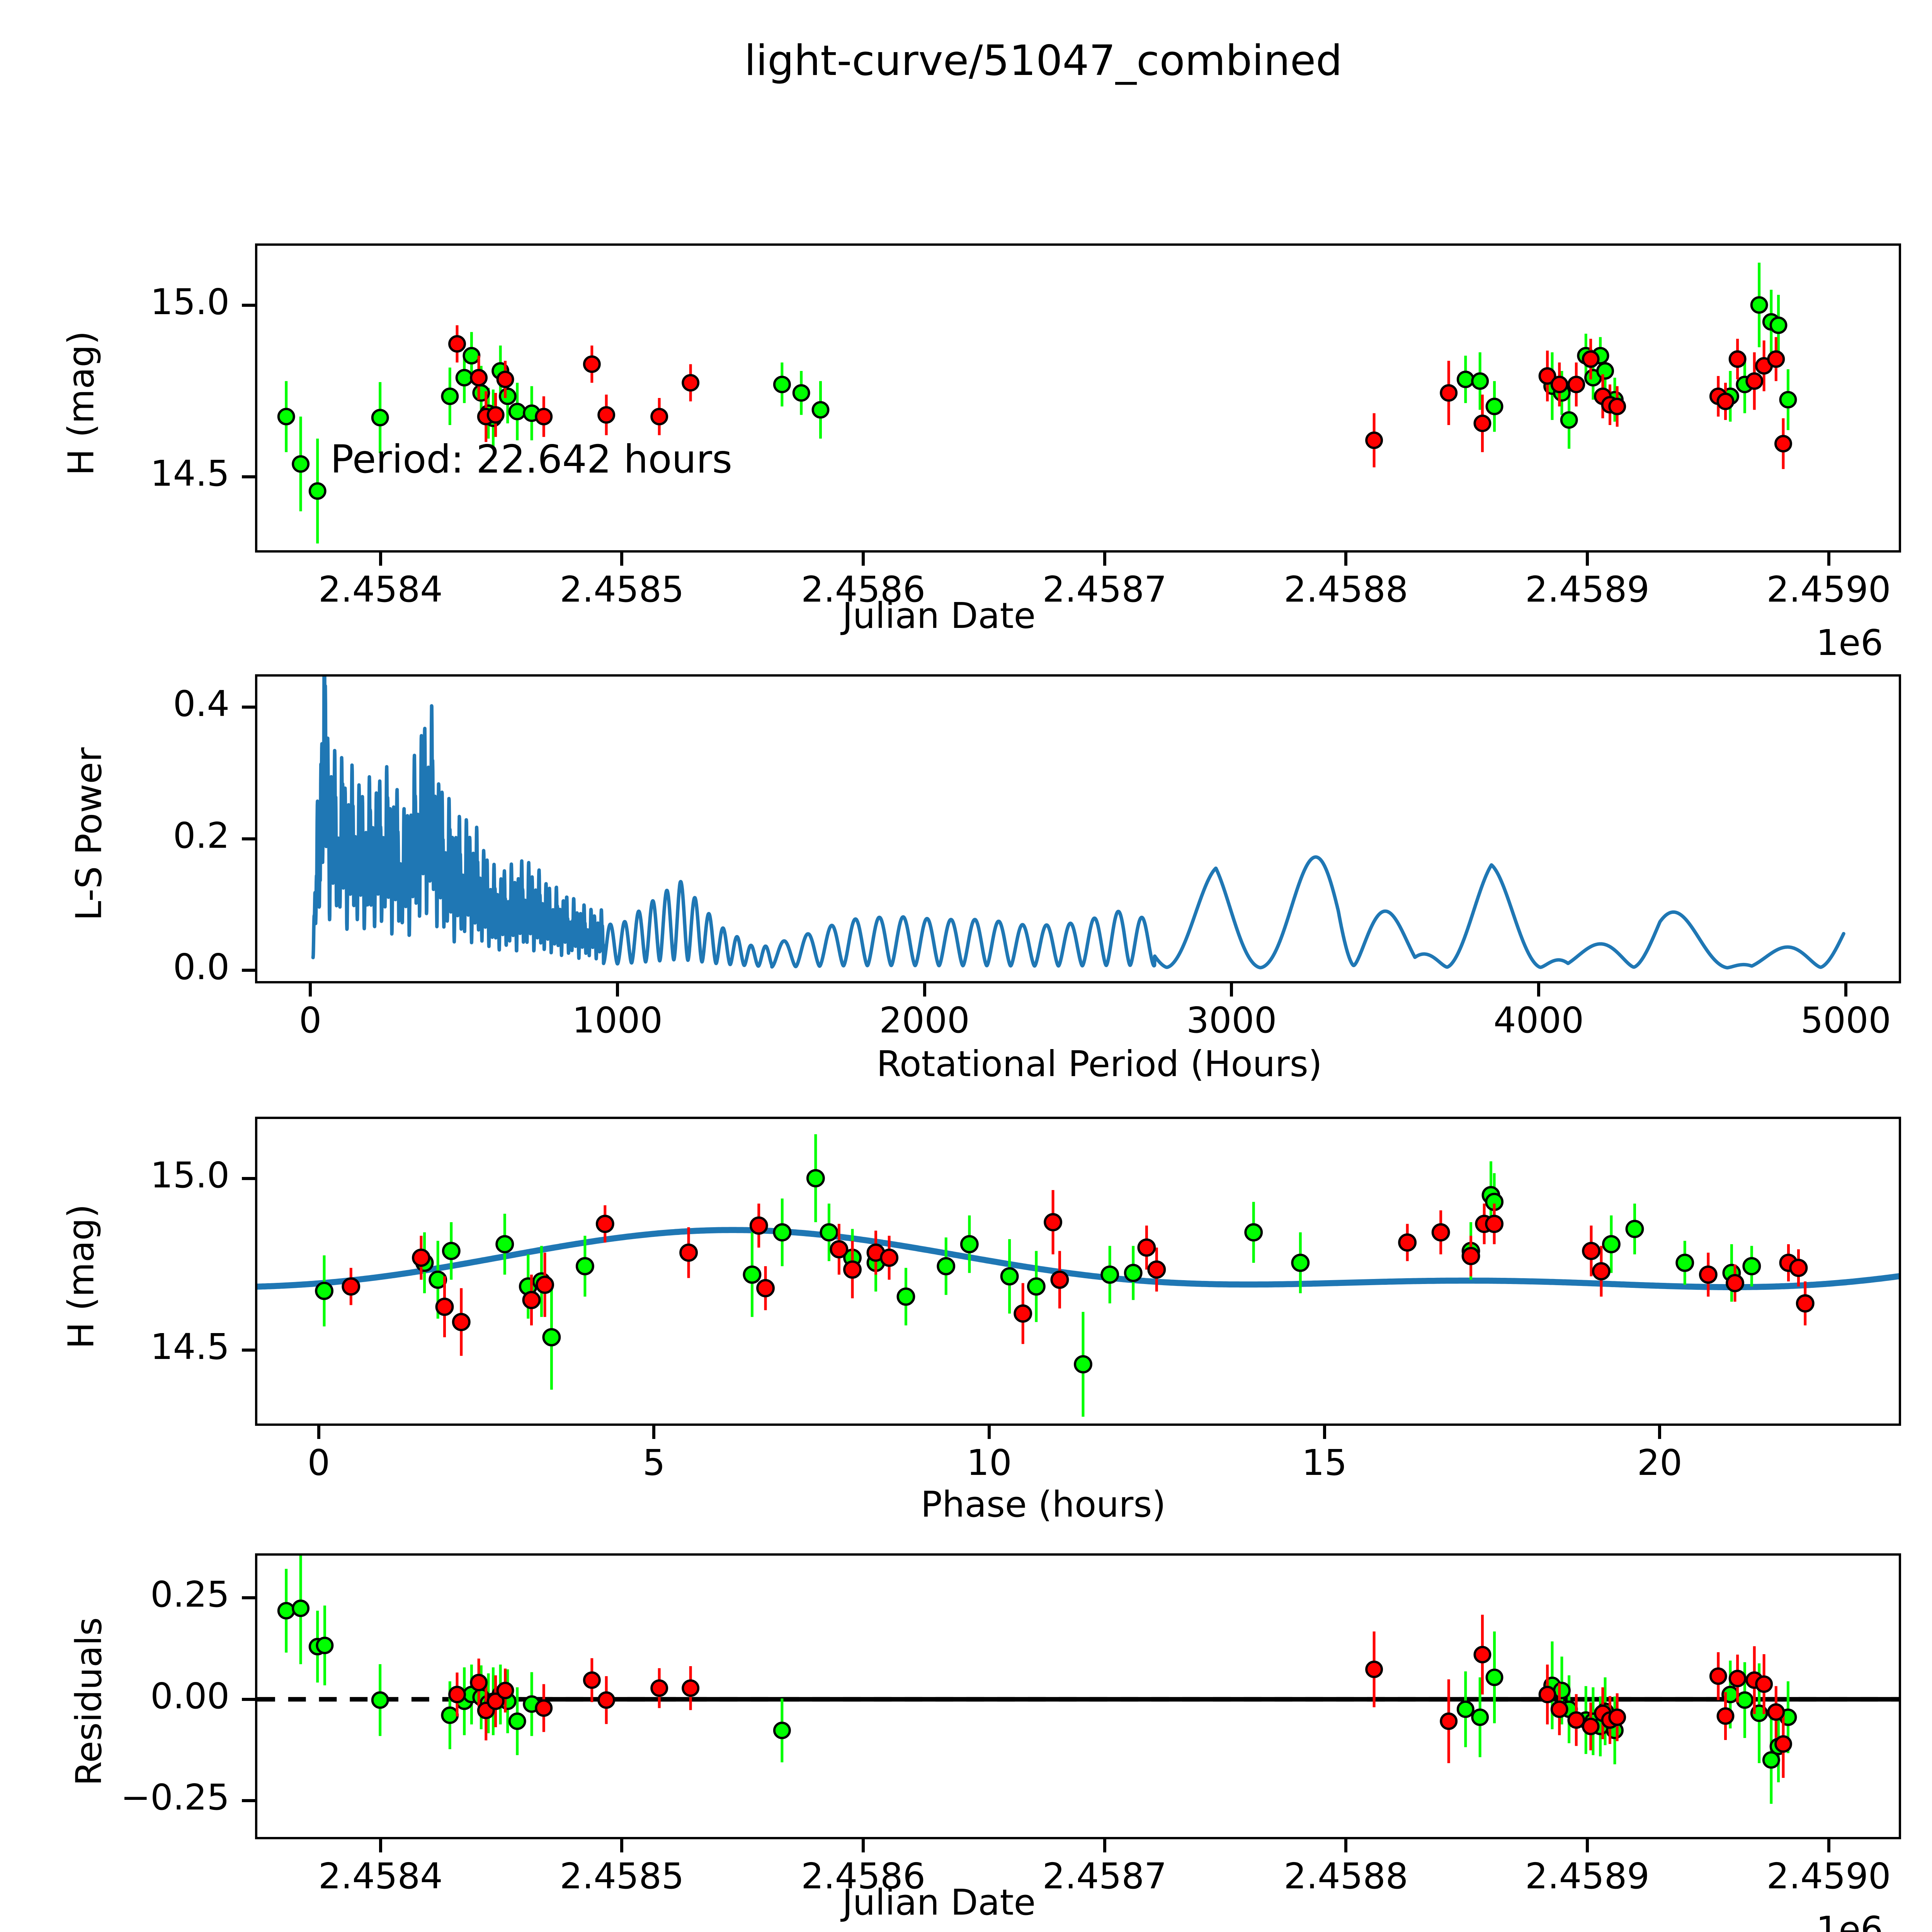 Image resolution: width=1932 pixels, height=1932 pixels. What do you see at coordinates (1828, 589) in the screenshot?
I see `x-tick-label: 2.4590` at bounding box center [1828, 589].